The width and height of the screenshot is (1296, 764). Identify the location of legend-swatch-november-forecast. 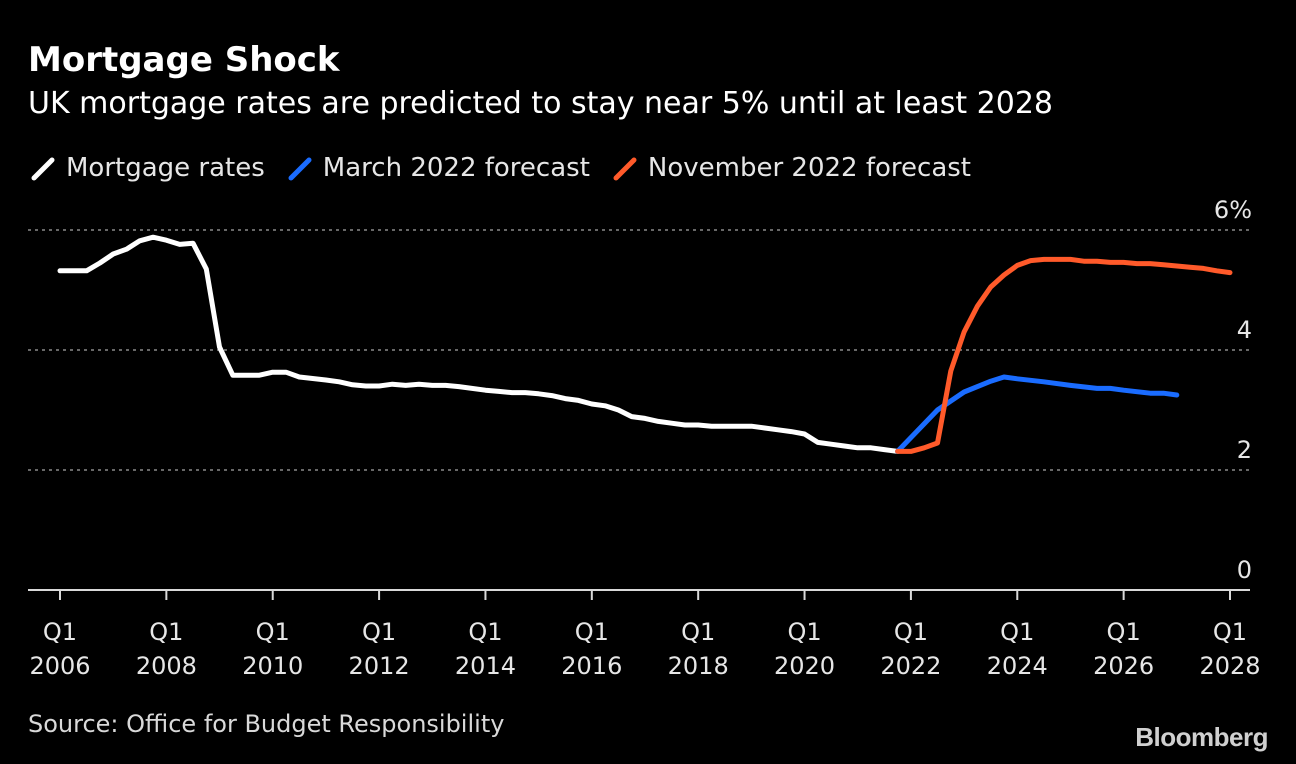
(626, 168).